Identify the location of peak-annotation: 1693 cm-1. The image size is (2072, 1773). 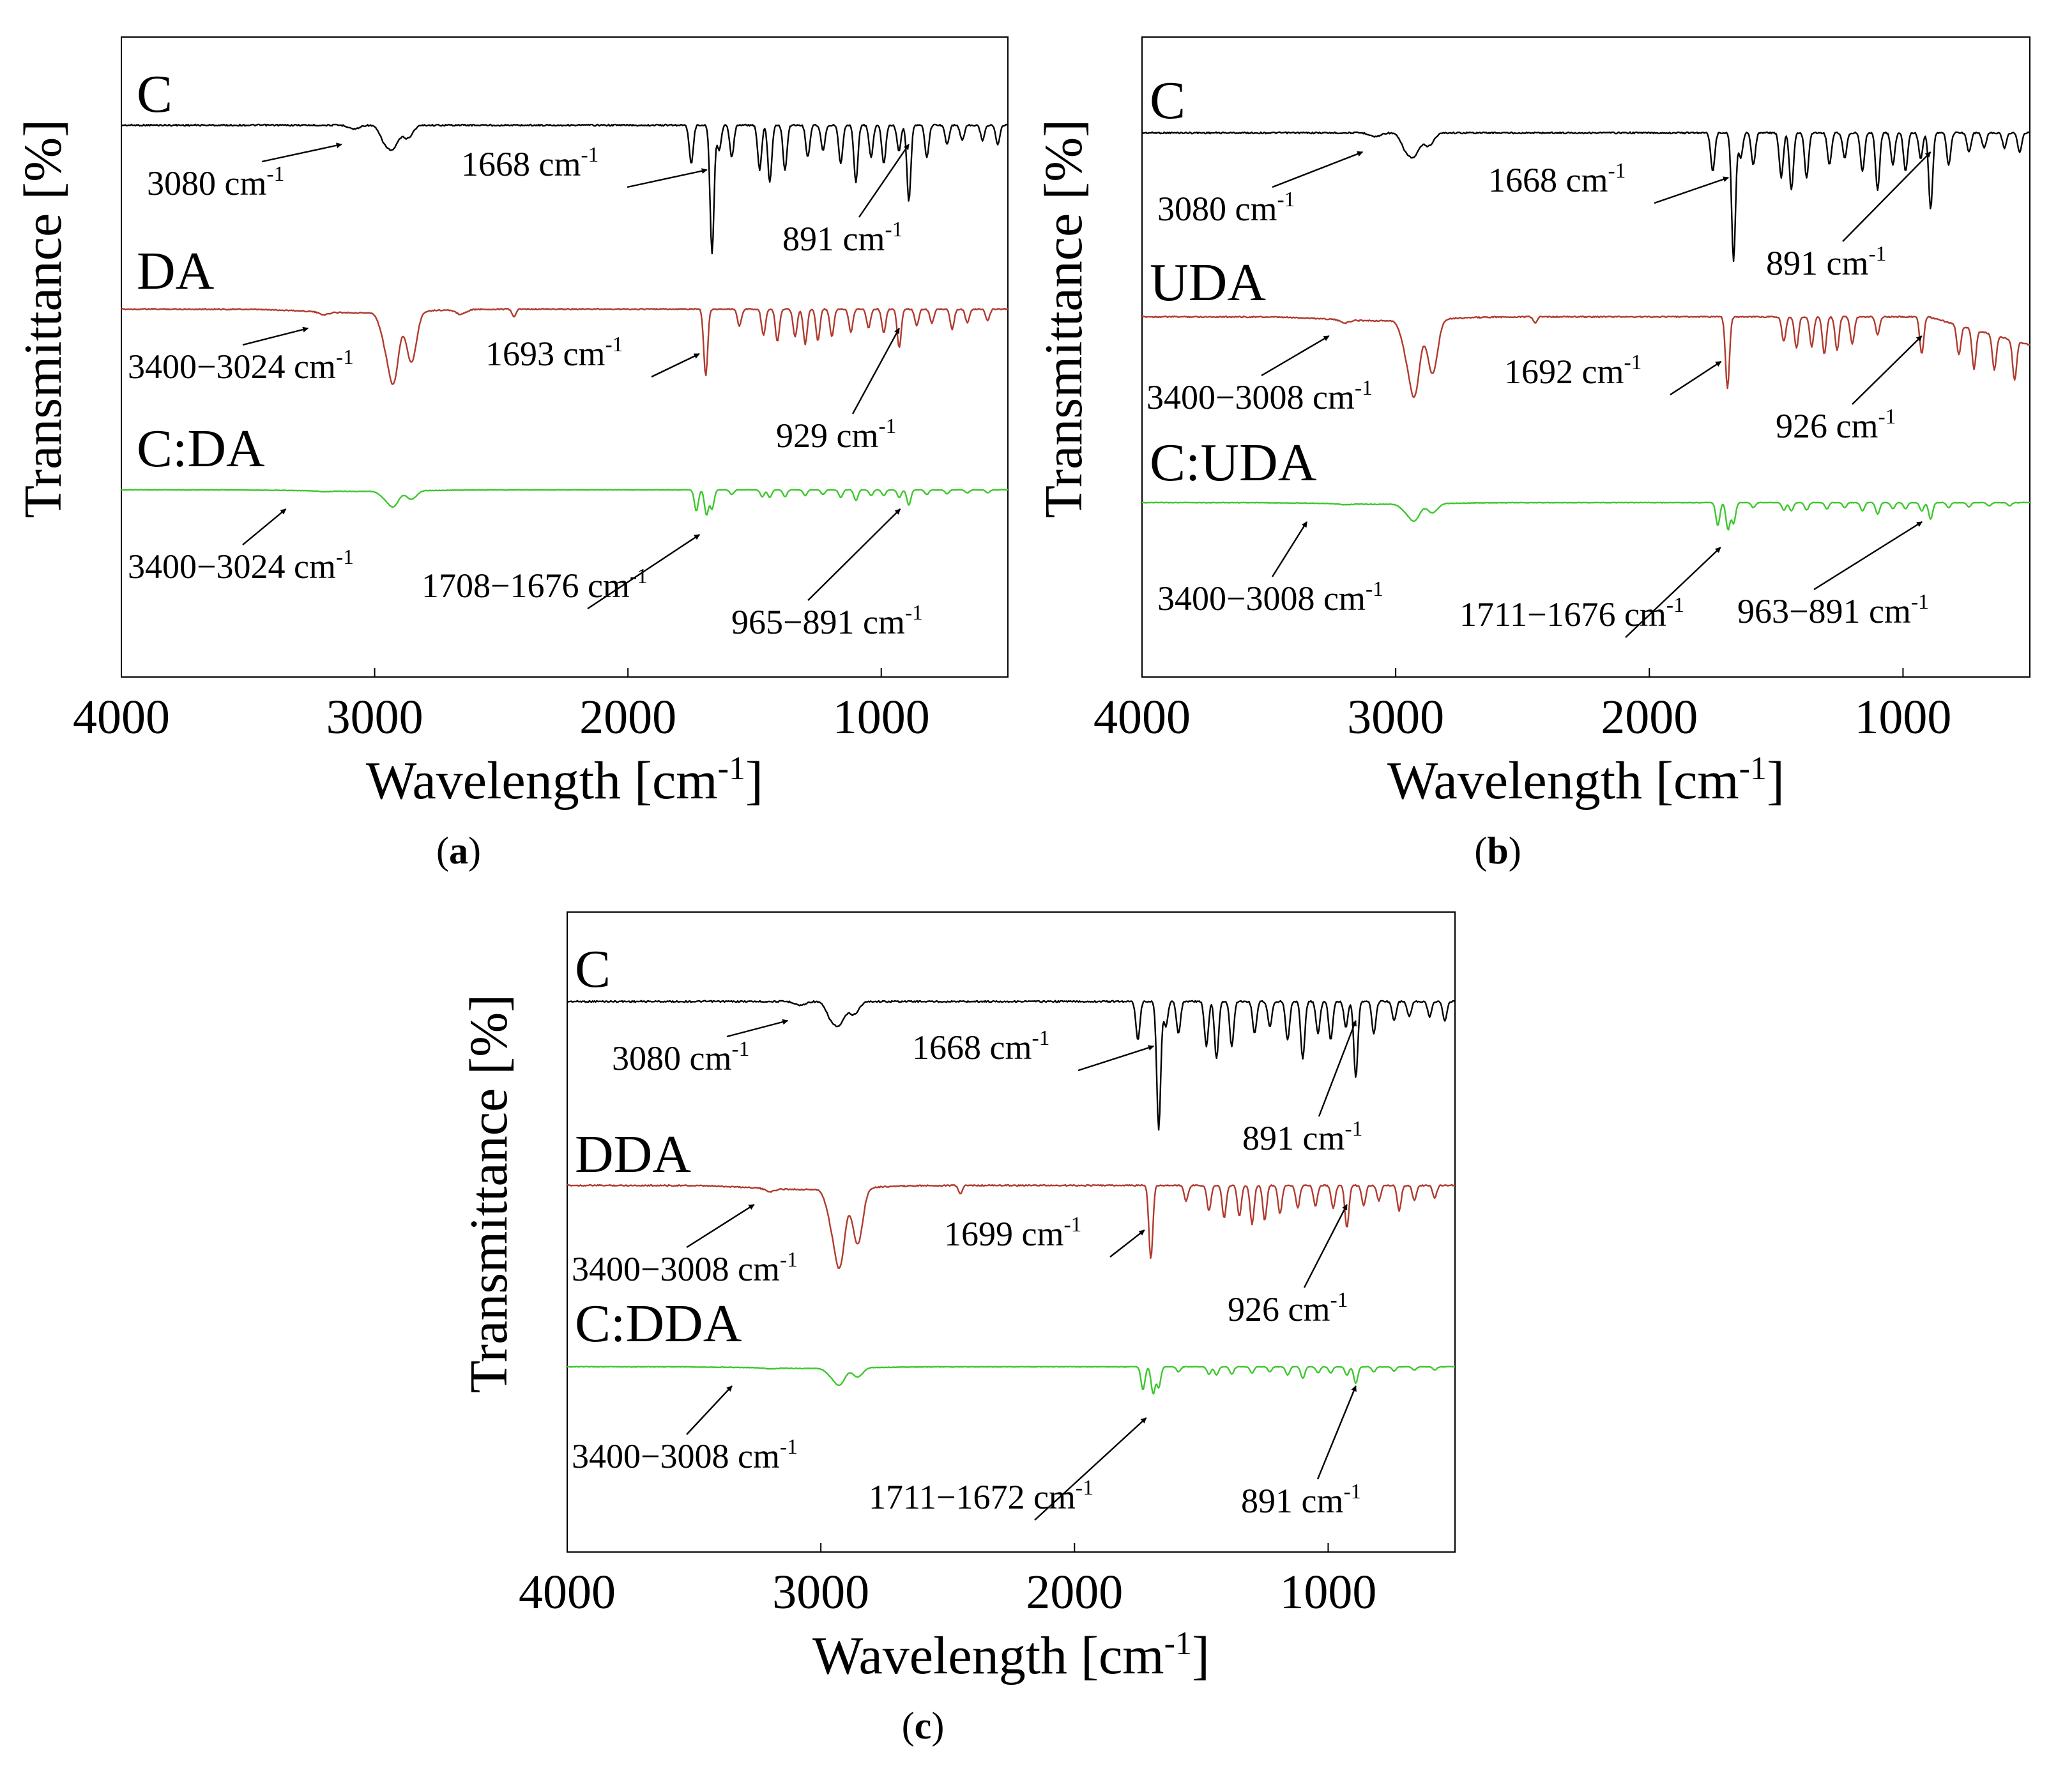
(554, 353).